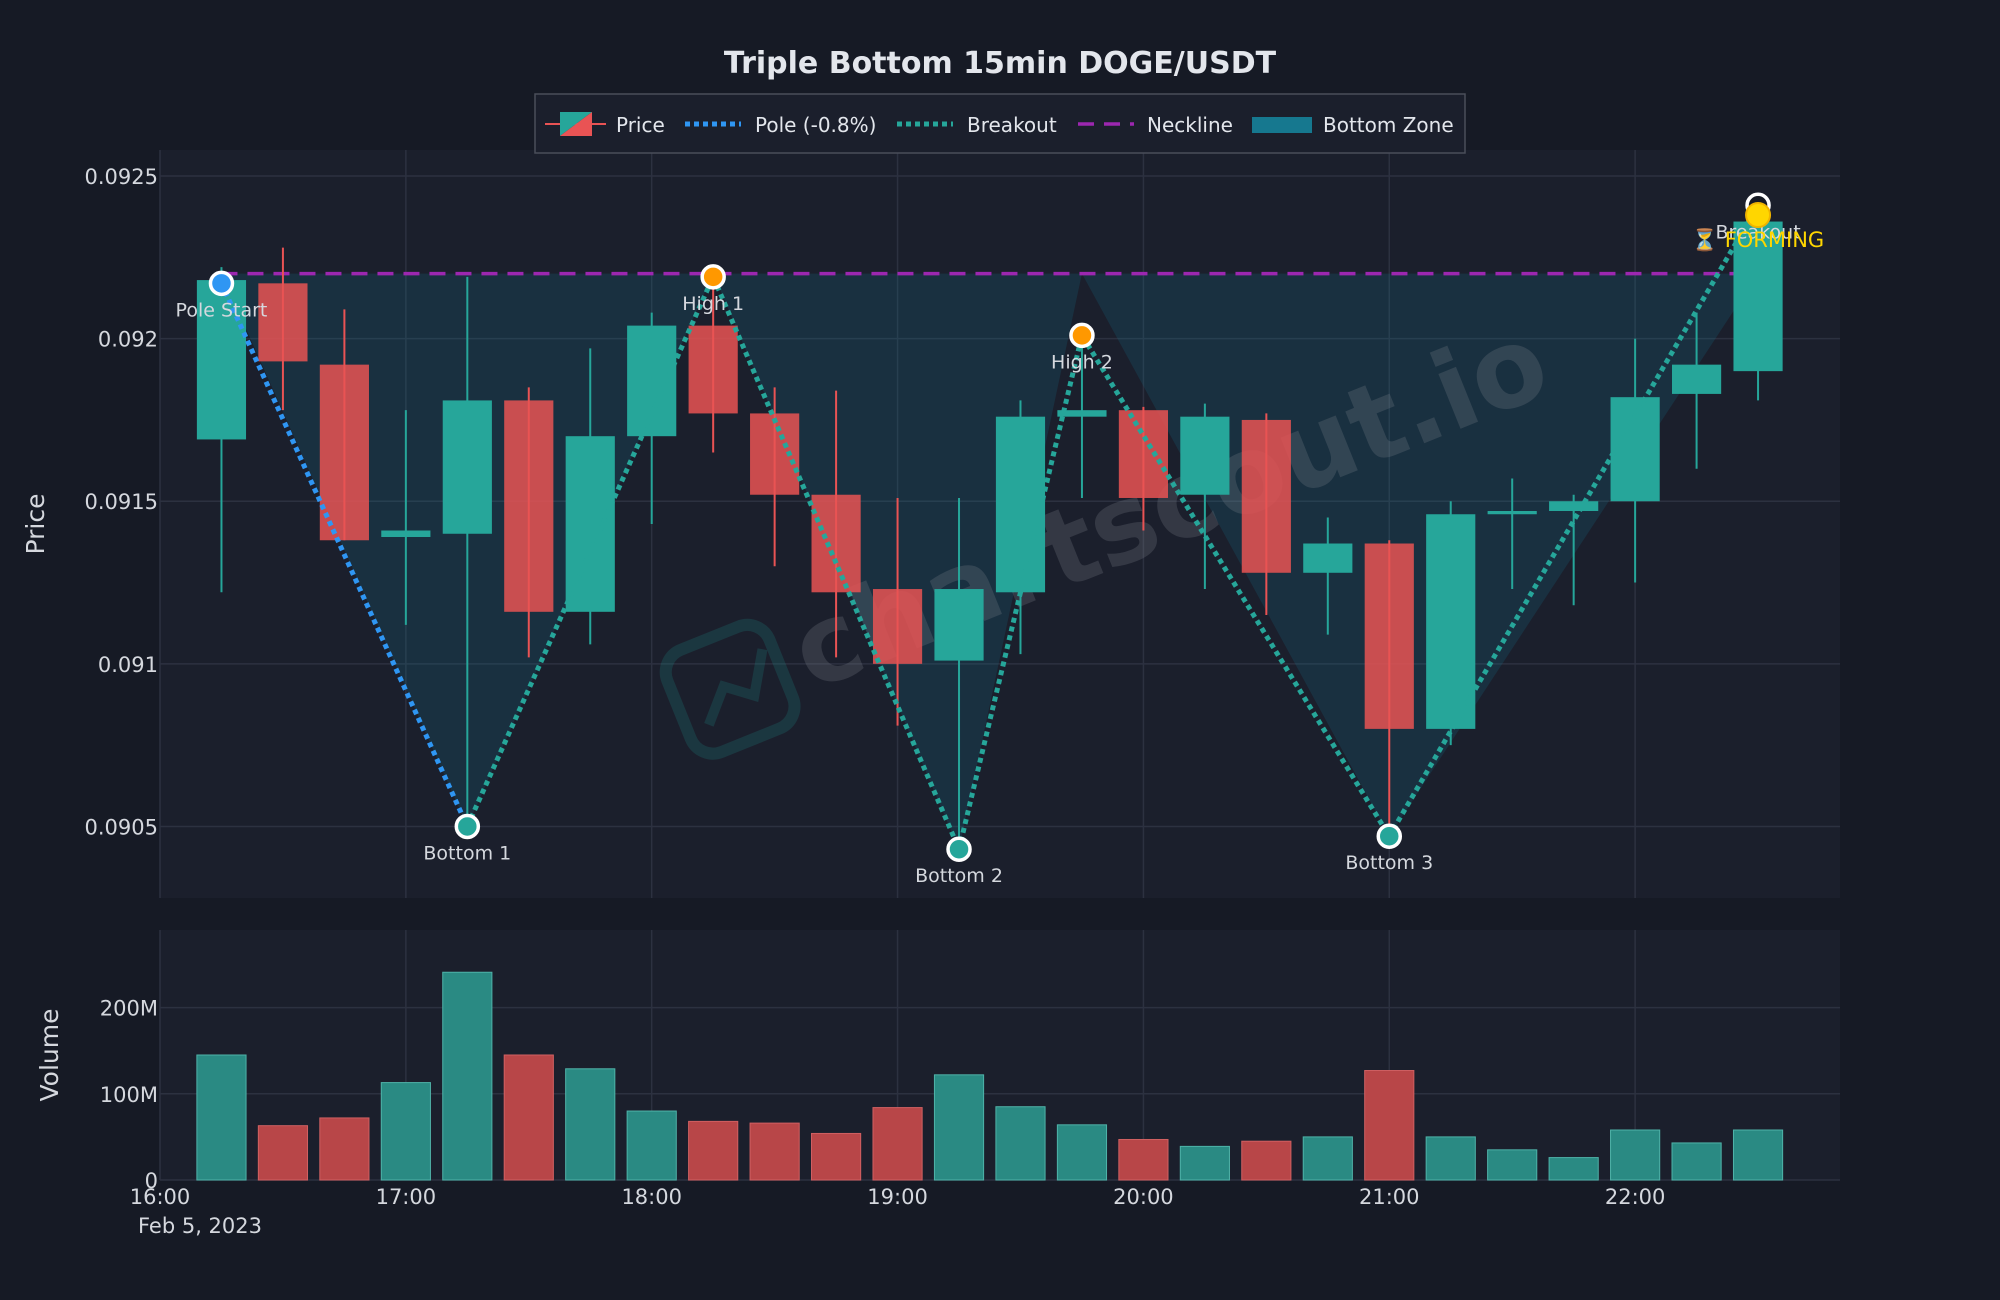 The height and width of the screenshot is (1300, 2000). Describe the element at coordinates (713, 304) in the screenshot. I see `pattern-point-label: High 1` at that location.